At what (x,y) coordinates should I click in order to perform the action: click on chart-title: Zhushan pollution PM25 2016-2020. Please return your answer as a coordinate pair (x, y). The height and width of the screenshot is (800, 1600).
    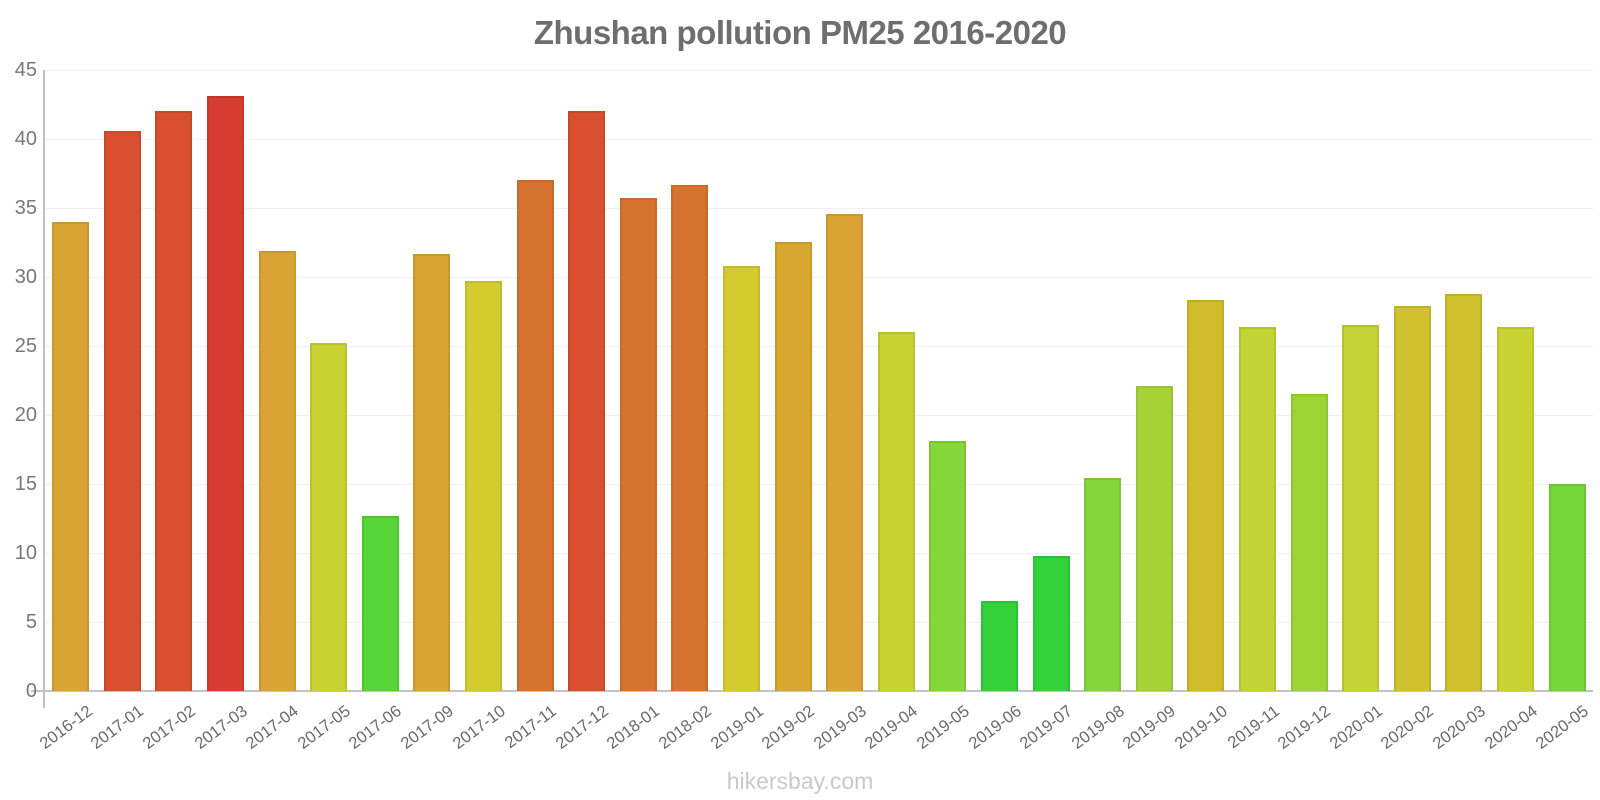
    Looking at the image, I should click on (800, 32).